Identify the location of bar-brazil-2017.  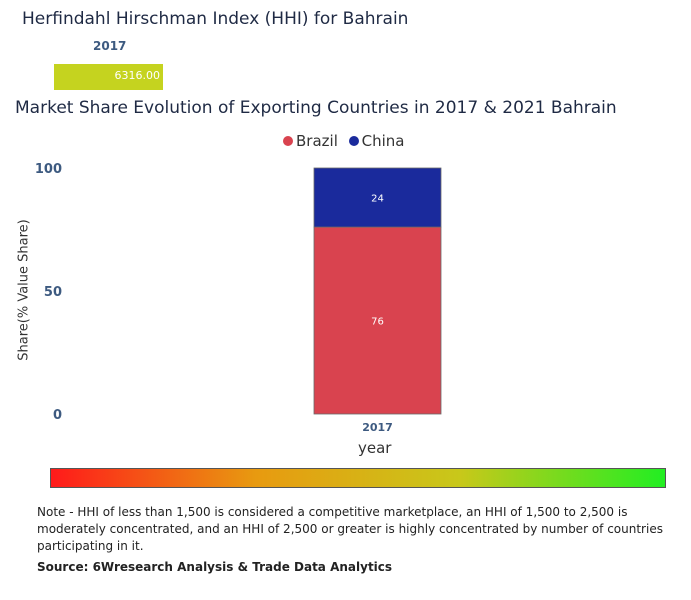
(377, 320).